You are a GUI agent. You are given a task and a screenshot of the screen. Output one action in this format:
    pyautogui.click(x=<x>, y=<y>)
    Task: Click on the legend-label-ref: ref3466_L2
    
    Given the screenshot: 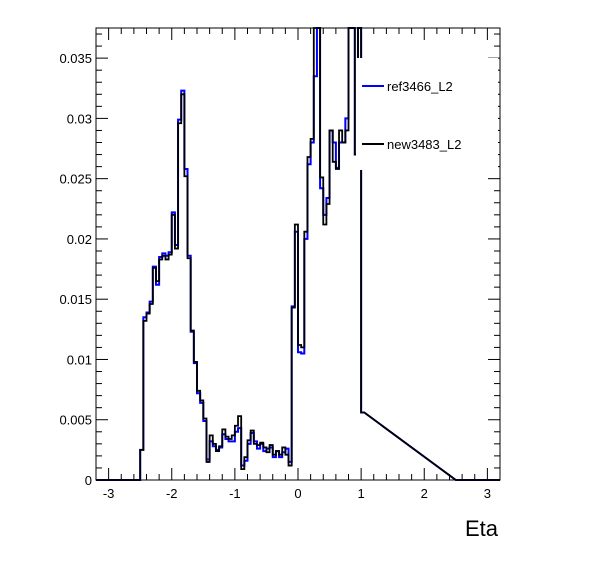 What is the action you would take?
    pyautogui.click(x=420, y=86)
    